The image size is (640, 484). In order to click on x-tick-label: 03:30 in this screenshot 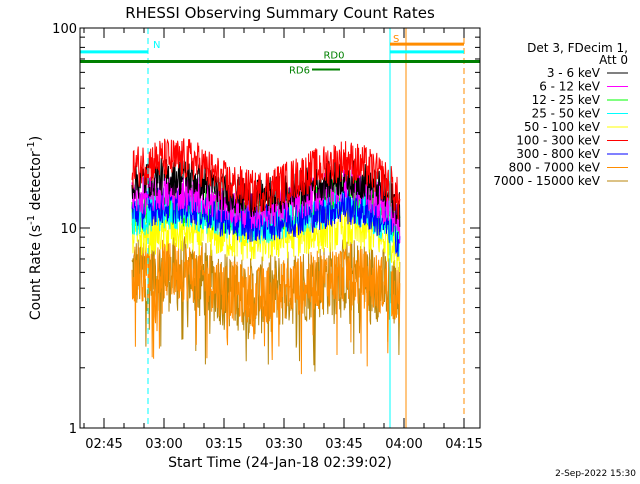, I will do `click(283, 444)`.